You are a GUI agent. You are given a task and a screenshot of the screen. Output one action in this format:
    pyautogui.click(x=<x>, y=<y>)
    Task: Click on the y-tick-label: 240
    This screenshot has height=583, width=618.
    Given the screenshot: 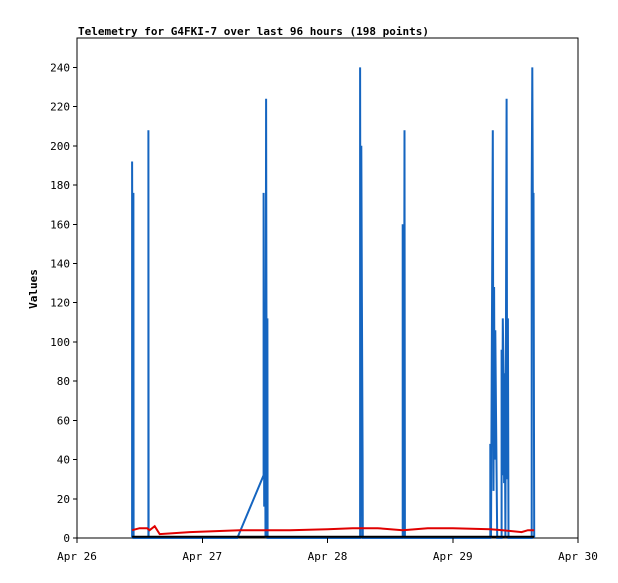 What is the action you would take?
    pyautogui.click(x=60, y=67)
    